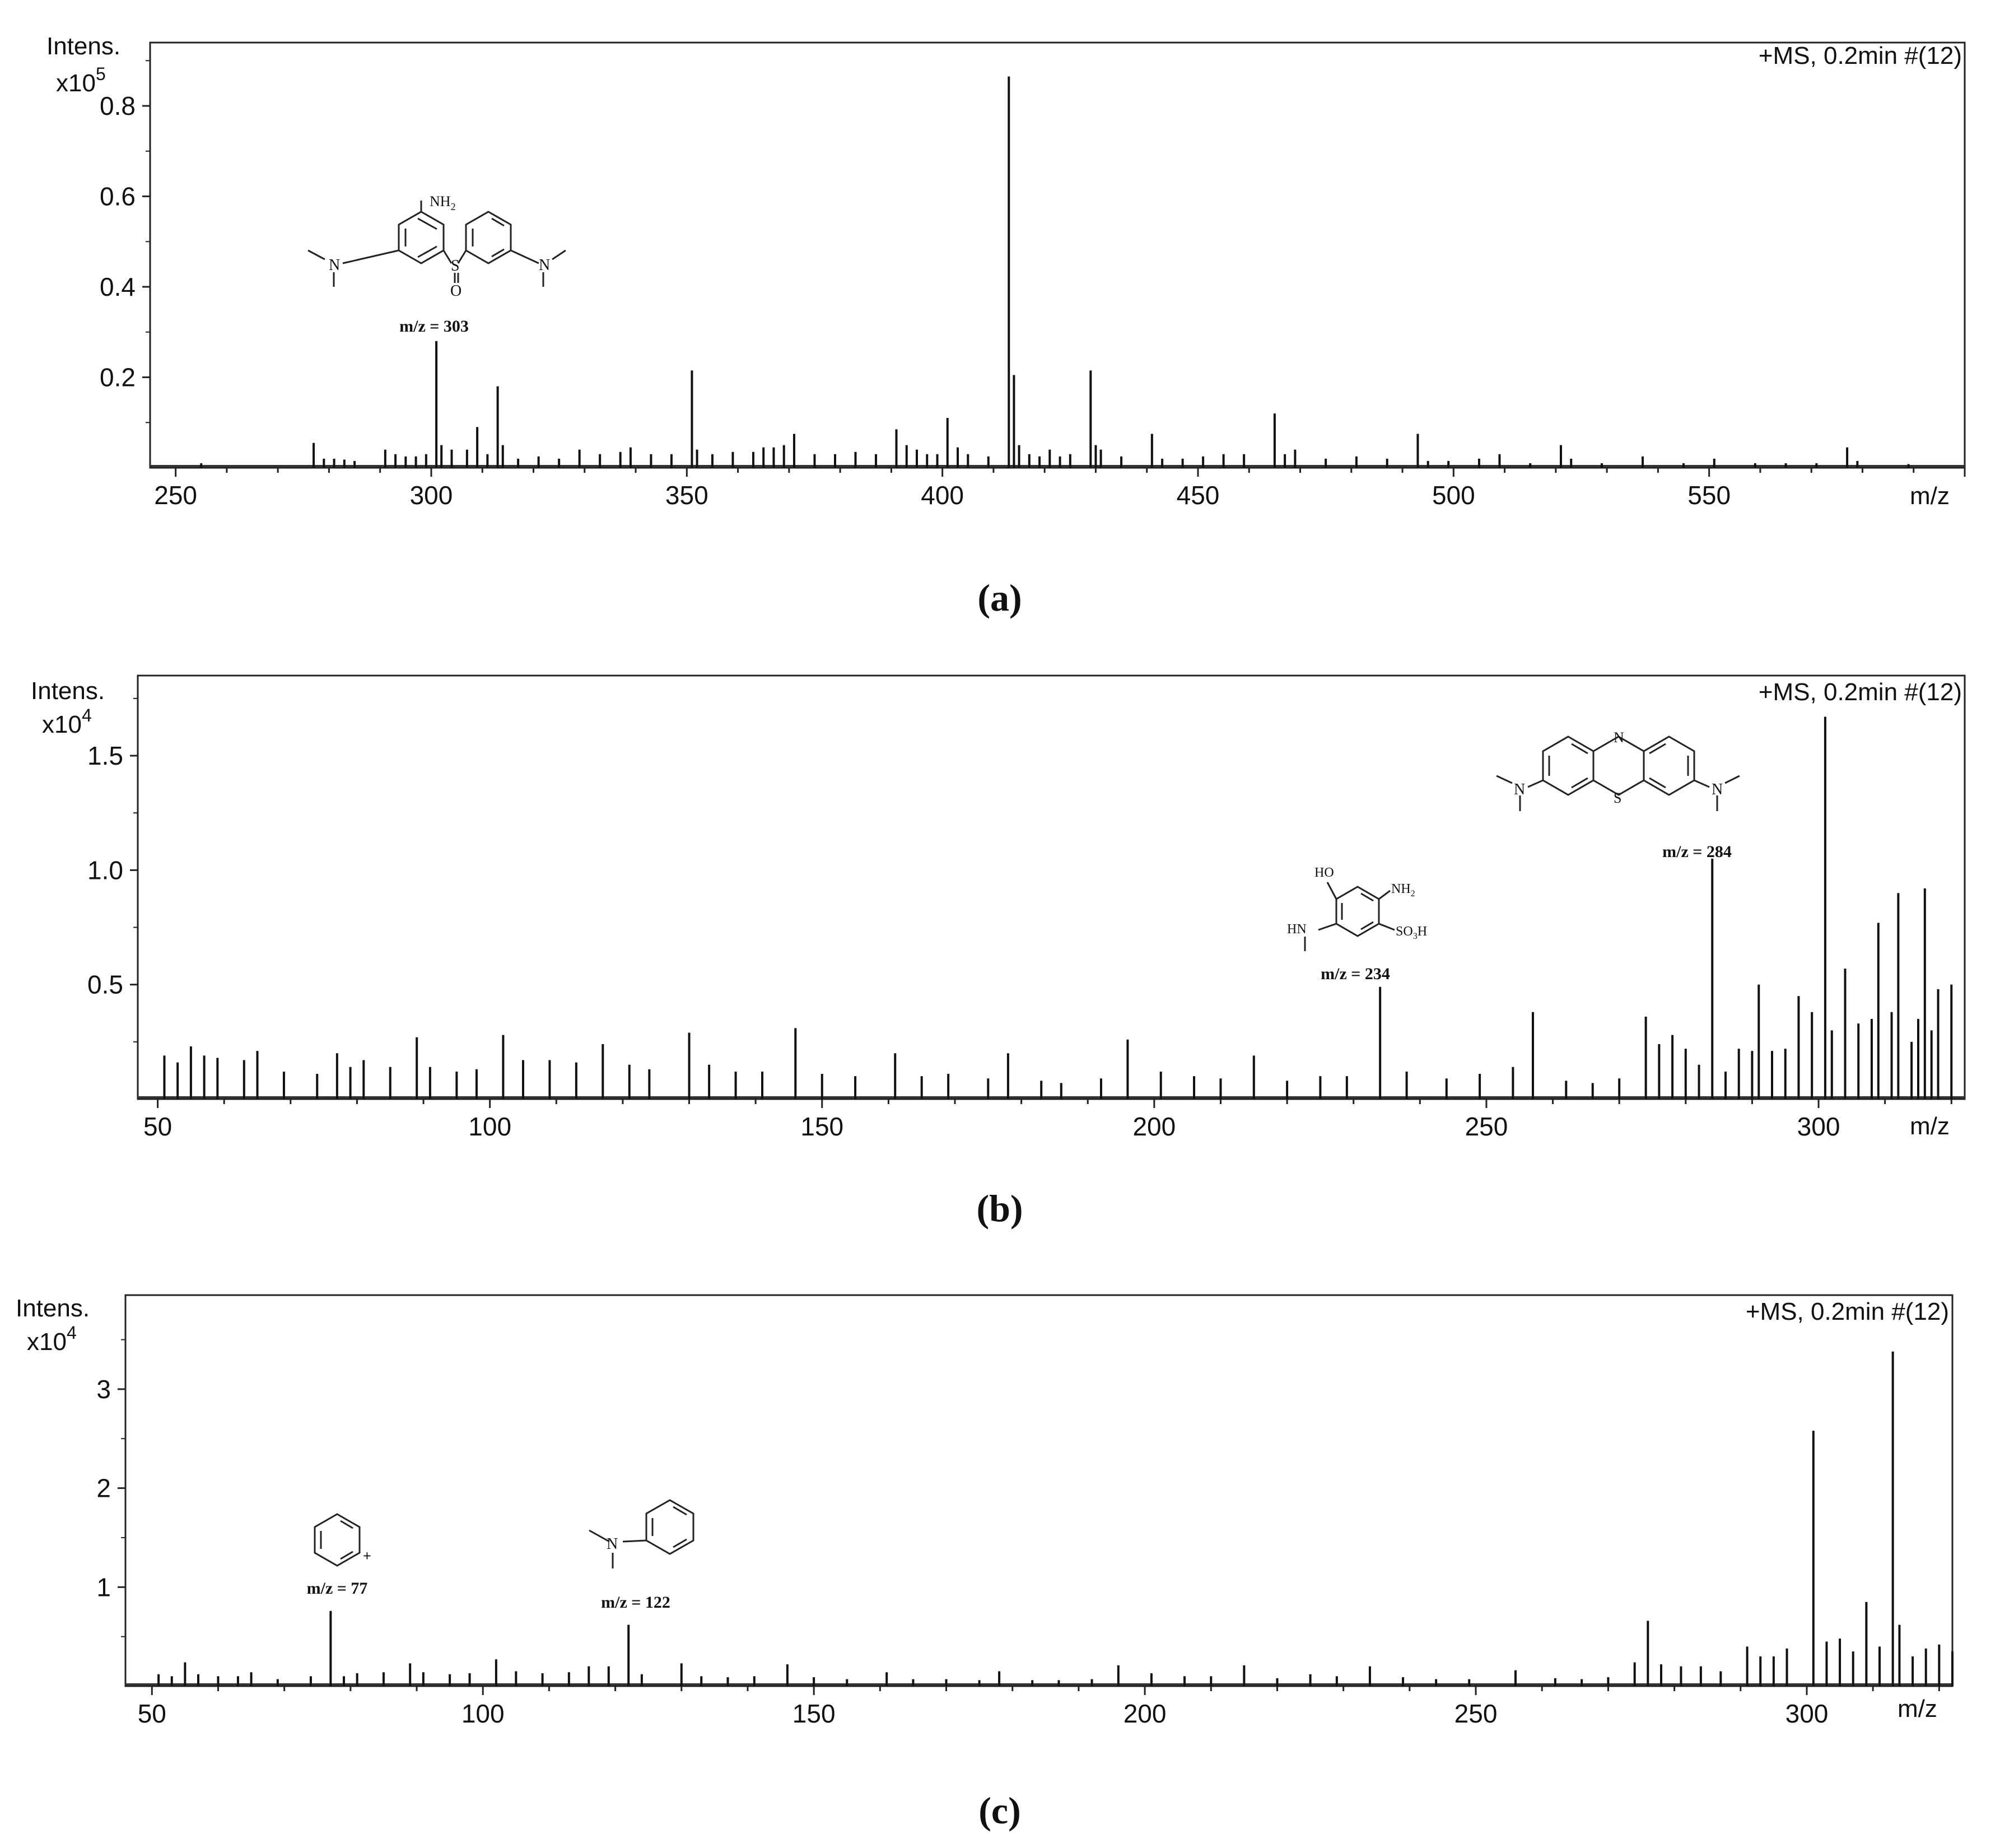 The image size is (2000, 1848). Describe the element at coordinates (337, 1588) in the screenshot. I see `panel-c-annotation-77: m/z = 77` at that location.